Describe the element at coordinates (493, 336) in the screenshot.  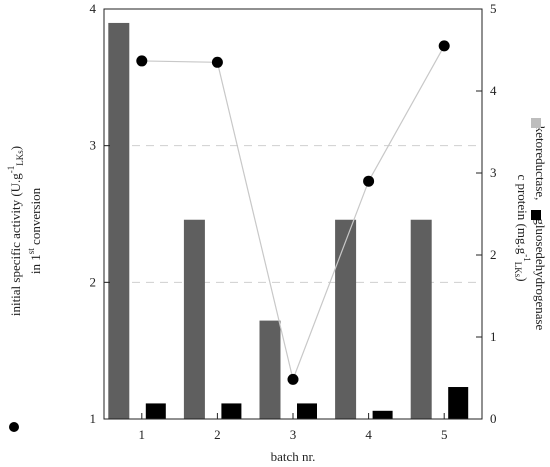
I see `right-tick-label: 1` at that location.